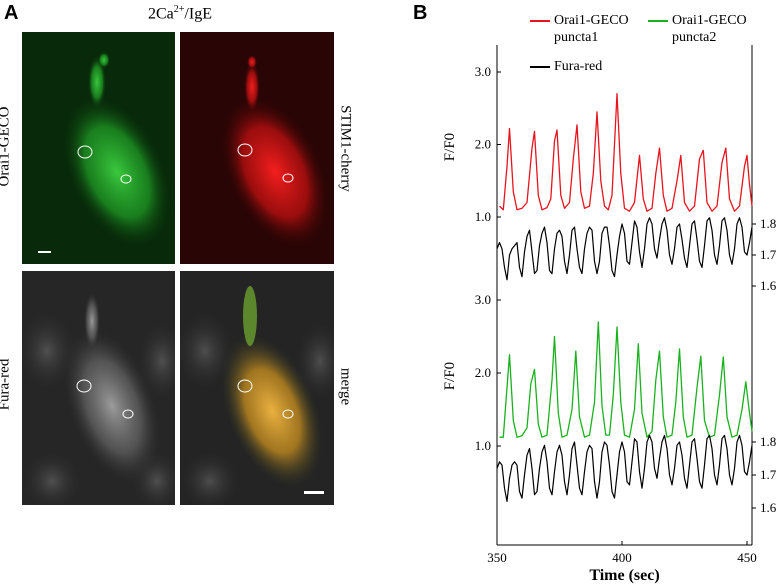  I want to click on x-tick-label: 450, so click(747, 557).